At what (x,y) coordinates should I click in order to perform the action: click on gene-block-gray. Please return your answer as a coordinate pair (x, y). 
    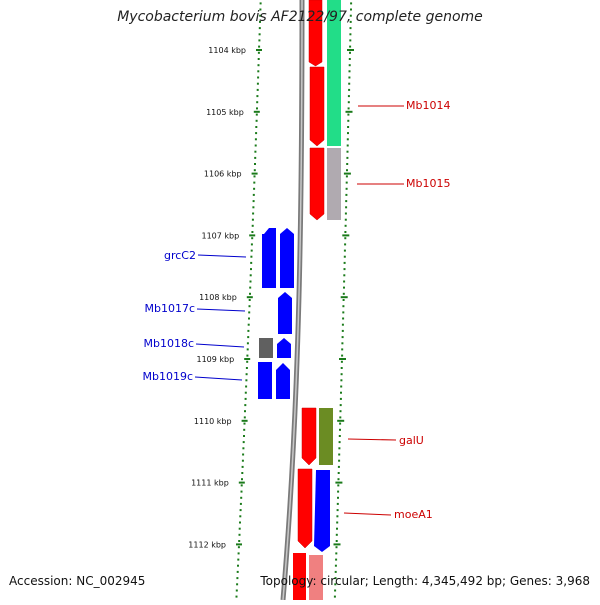
    Looking at the image, I should click on (334, 184).